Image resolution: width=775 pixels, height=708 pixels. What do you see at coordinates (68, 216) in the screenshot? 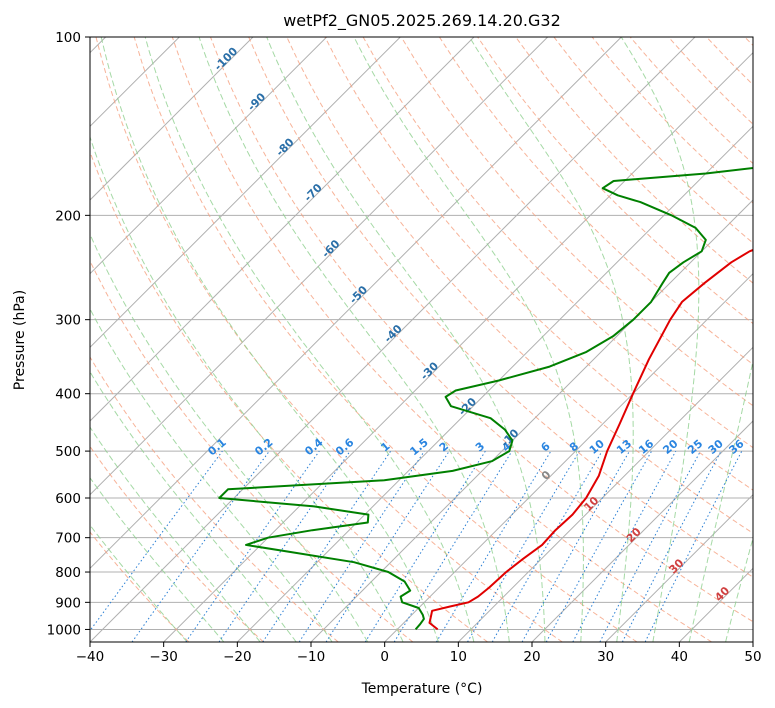
I see `y-tick-label: 200` at bounding box center [68, 216].